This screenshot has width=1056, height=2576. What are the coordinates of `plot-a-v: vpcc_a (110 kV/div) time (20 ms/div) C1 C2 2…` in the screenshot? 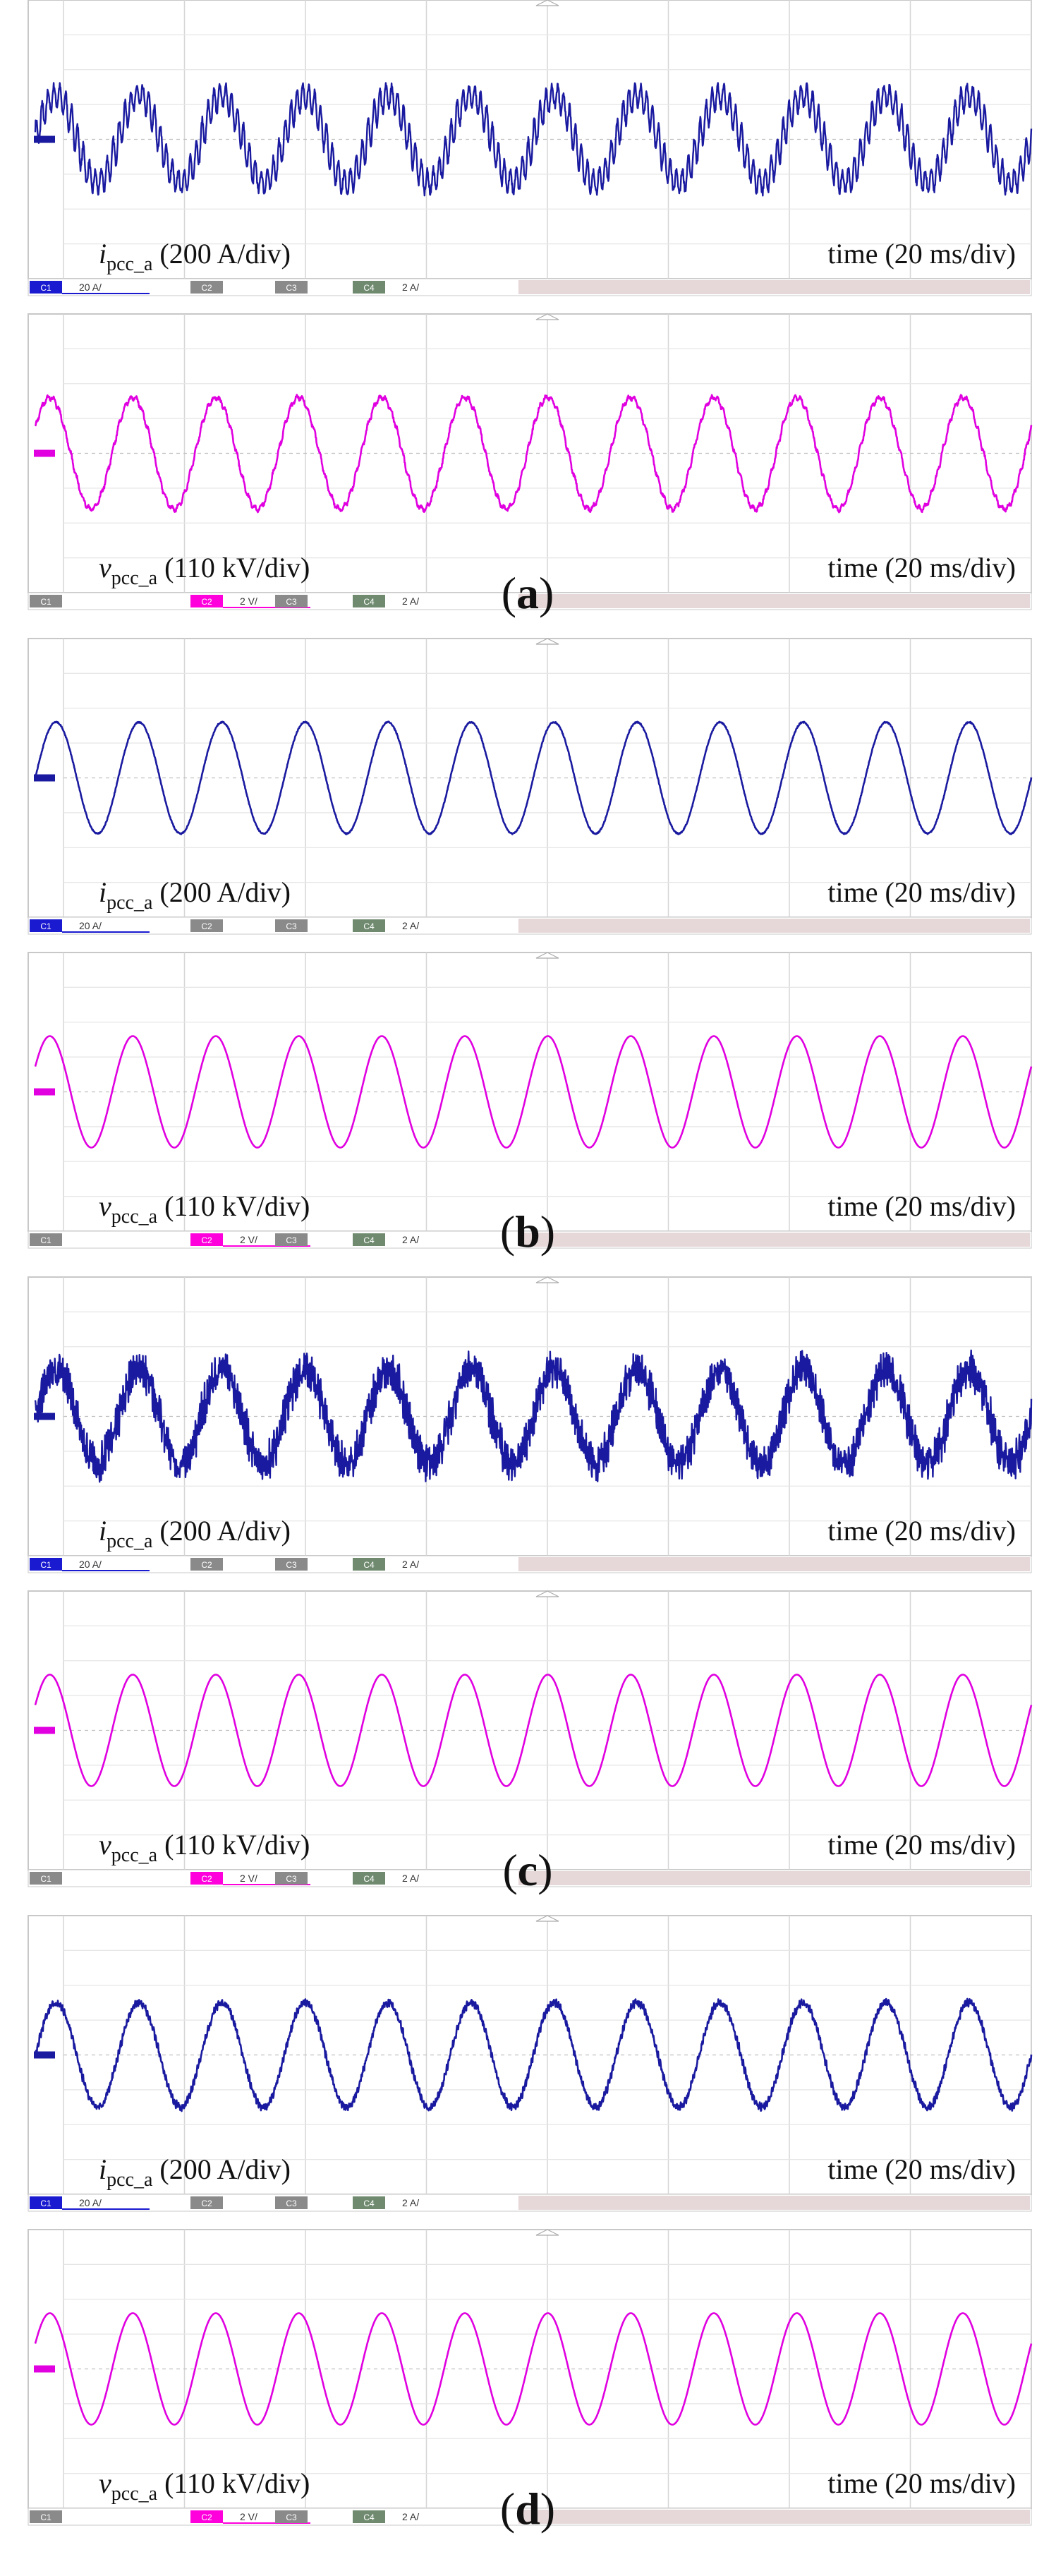 It's located at (530, 462).